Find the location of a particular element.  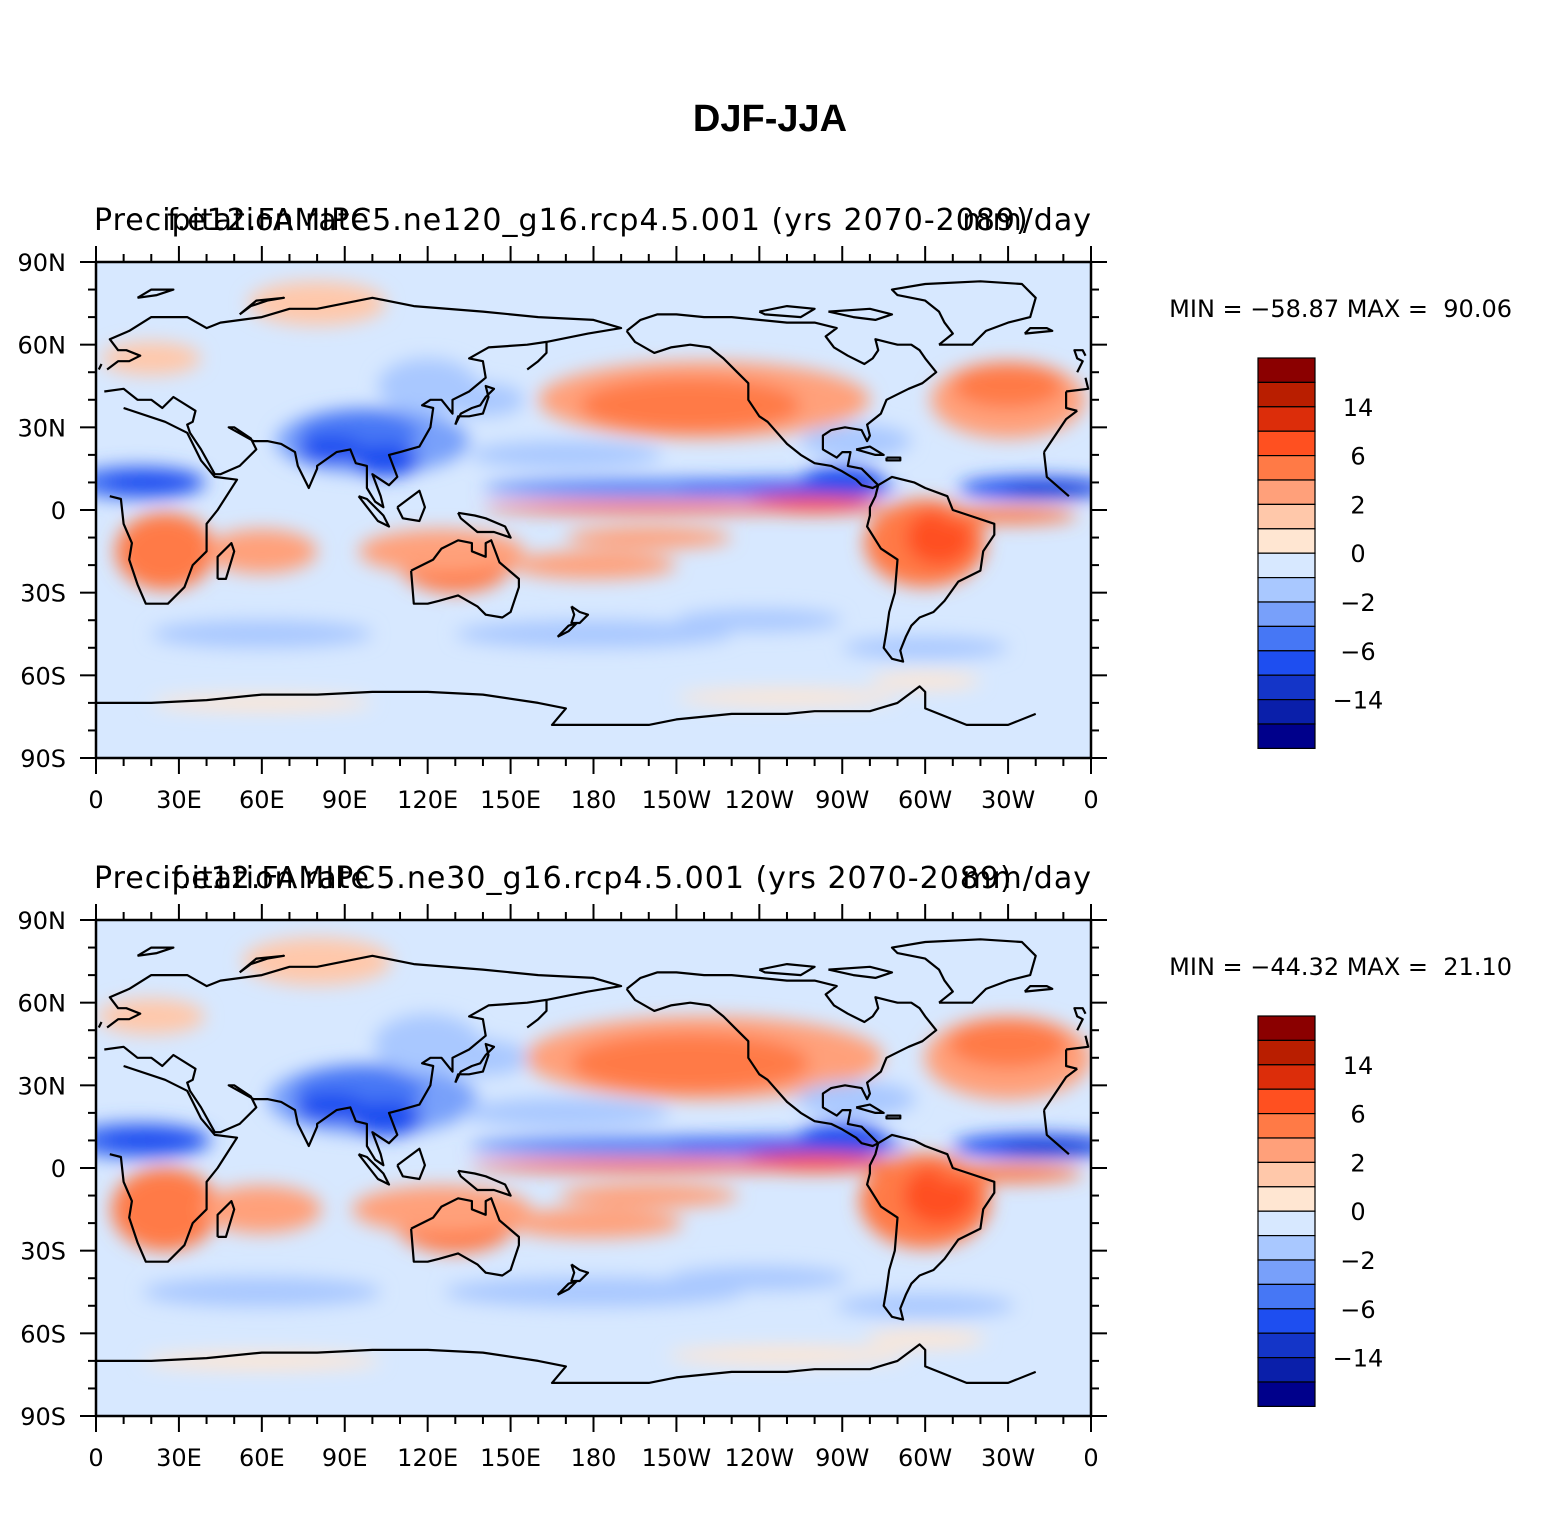

x-tick-label: 60E is located at coordinates (262, 1458).